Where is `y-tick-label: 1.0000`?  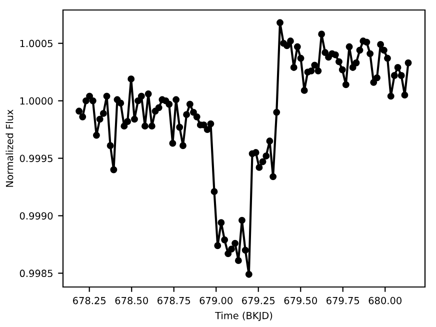 y-tick-label: 1.0000 is located at coordinates (36, 101).